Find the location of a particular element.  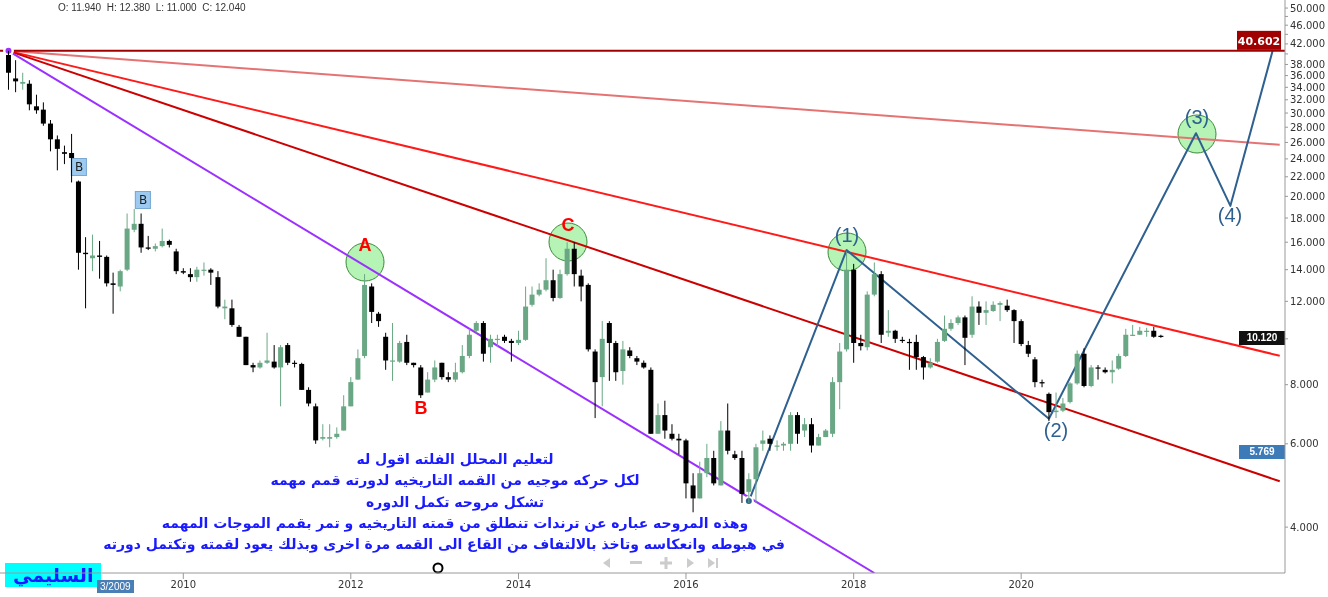

y-tick-label: 22.000 is located at coordinates (1307, 177).